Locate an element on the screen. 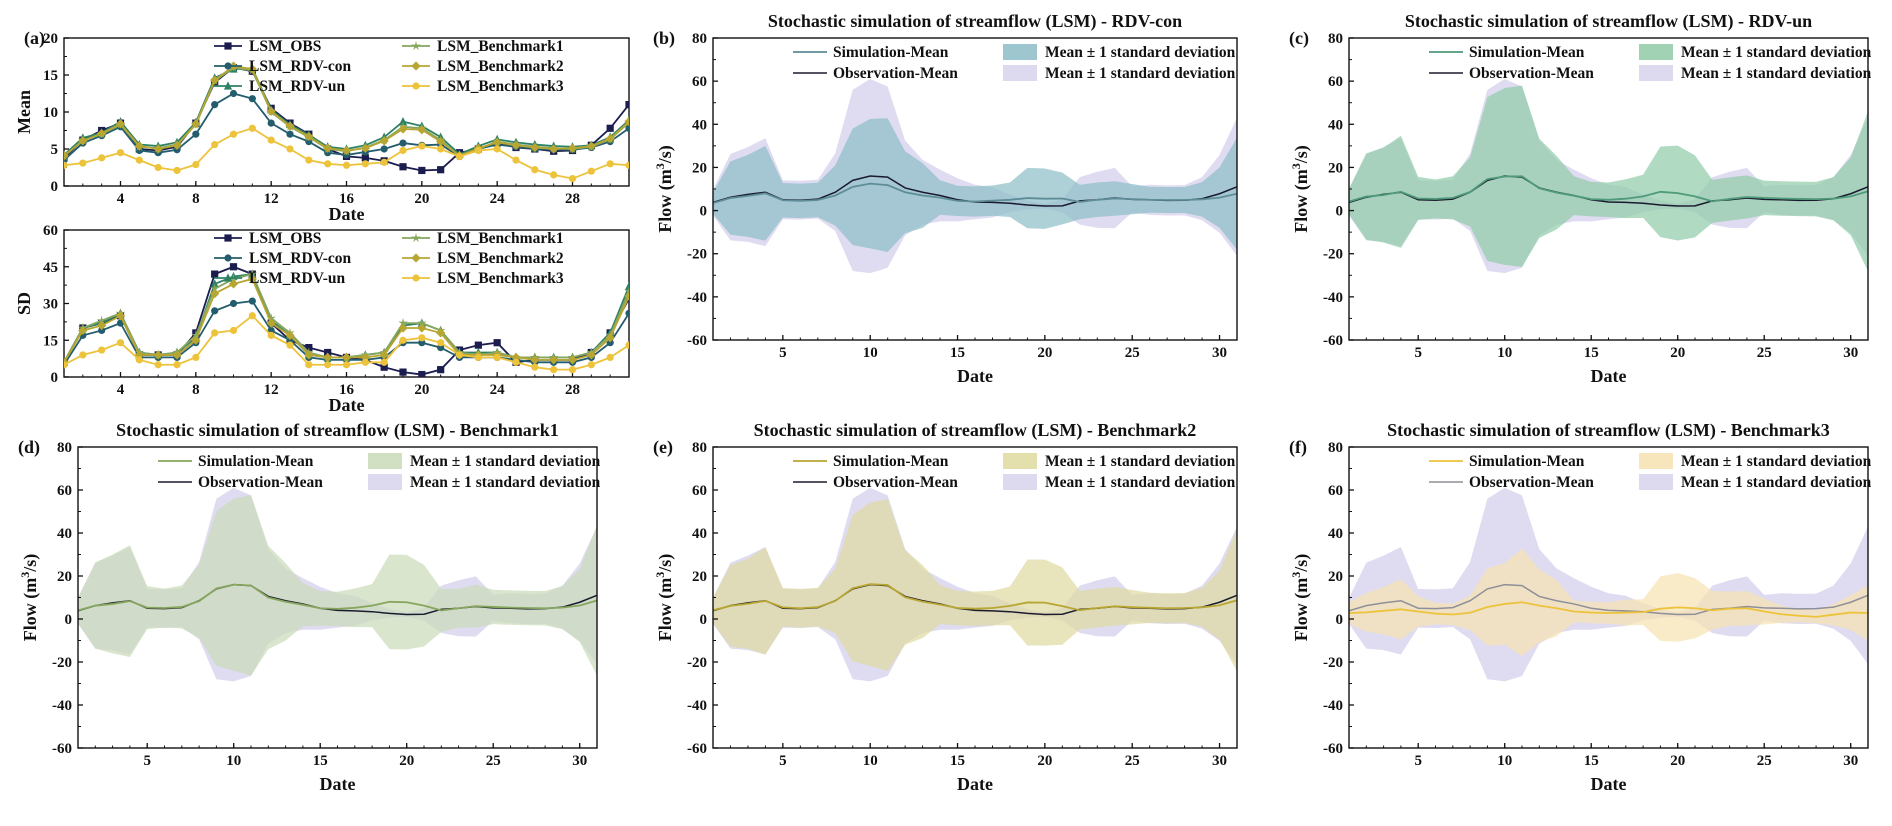  y-tick-label: 20 is located at coordinates (699, 577).